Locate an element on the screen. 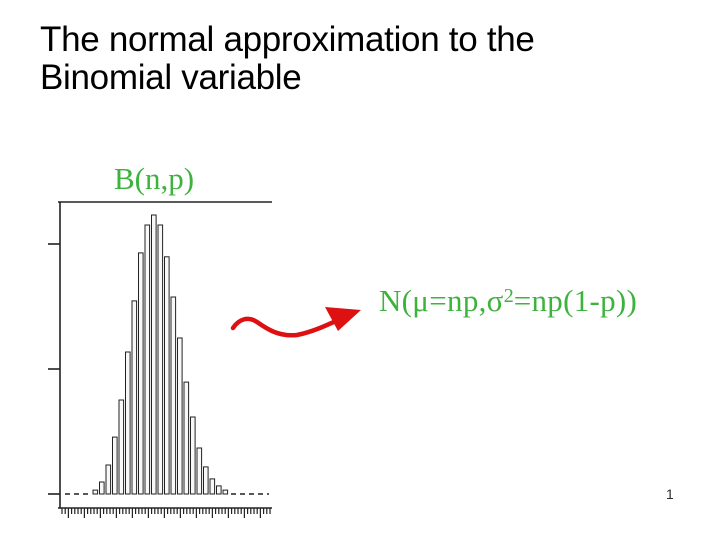  normal-label-superscript: 2 is located at coordinates (508, 296).